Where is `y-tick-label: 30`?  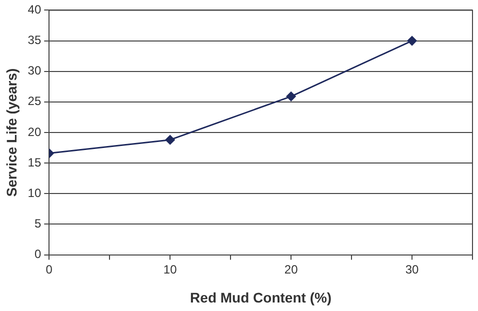
y-tick-label: 30 is located at coordinates (35, 71).